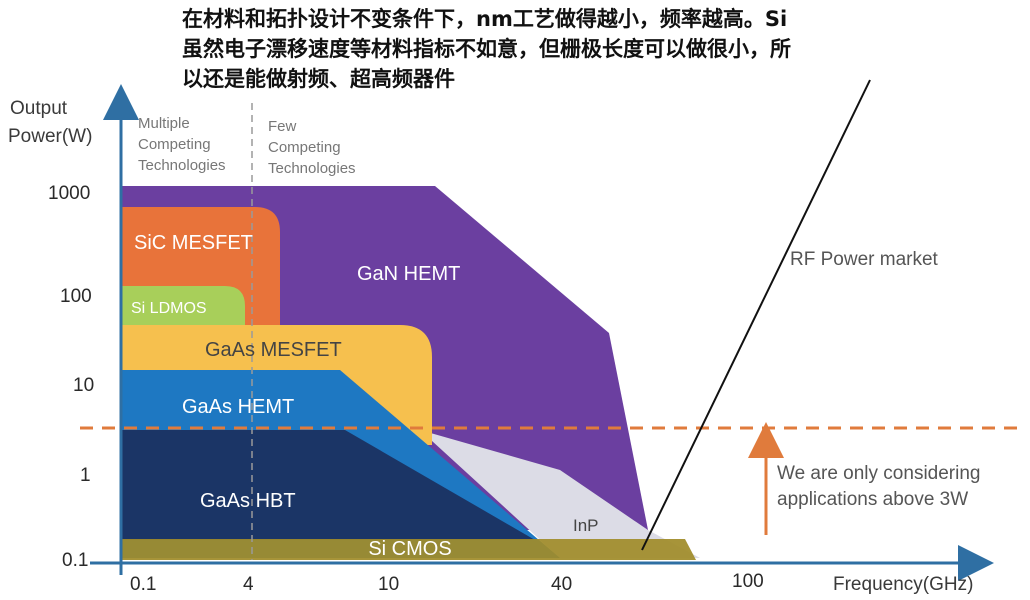  What do you see at coordinates (864, 259) in the screenshot?
I see `chart-title: RF Power market` at bounding box center [864, 259].